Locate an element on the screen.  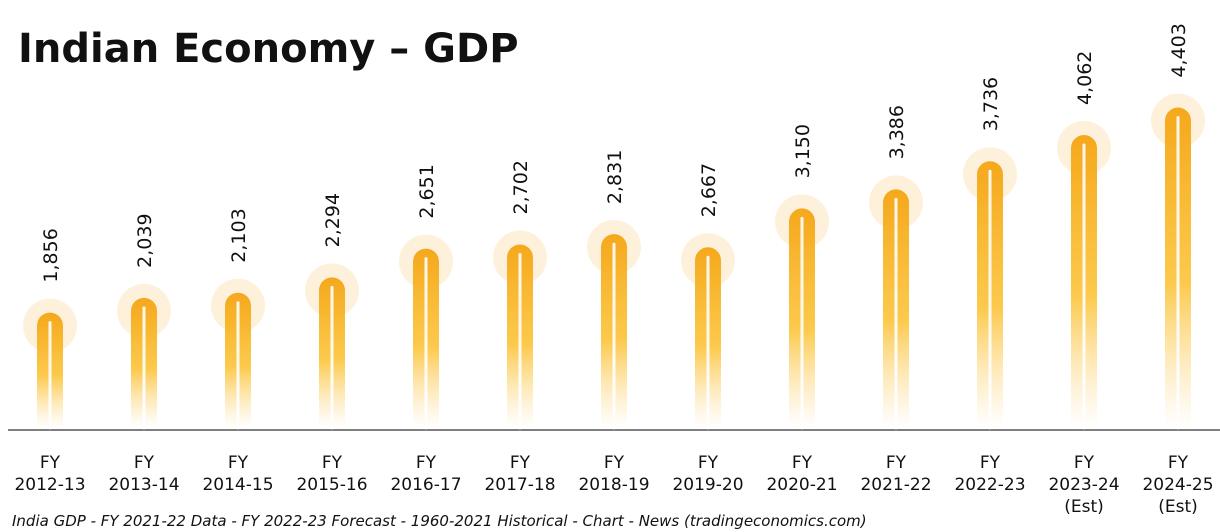
x-tick-label: FY 2017-18 is located at coordinates (519, 474).